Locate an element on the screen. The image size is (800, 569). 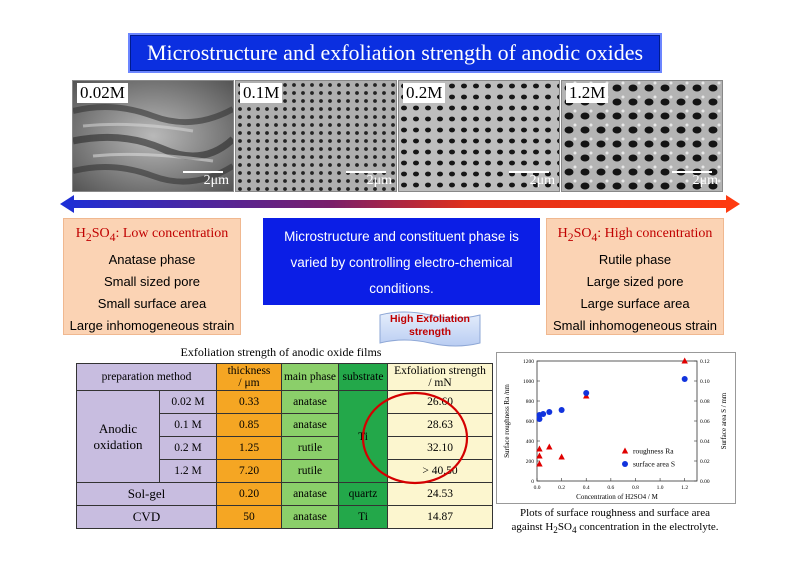
y-tick-label-left: 800 is located at coordinates (530, 402).